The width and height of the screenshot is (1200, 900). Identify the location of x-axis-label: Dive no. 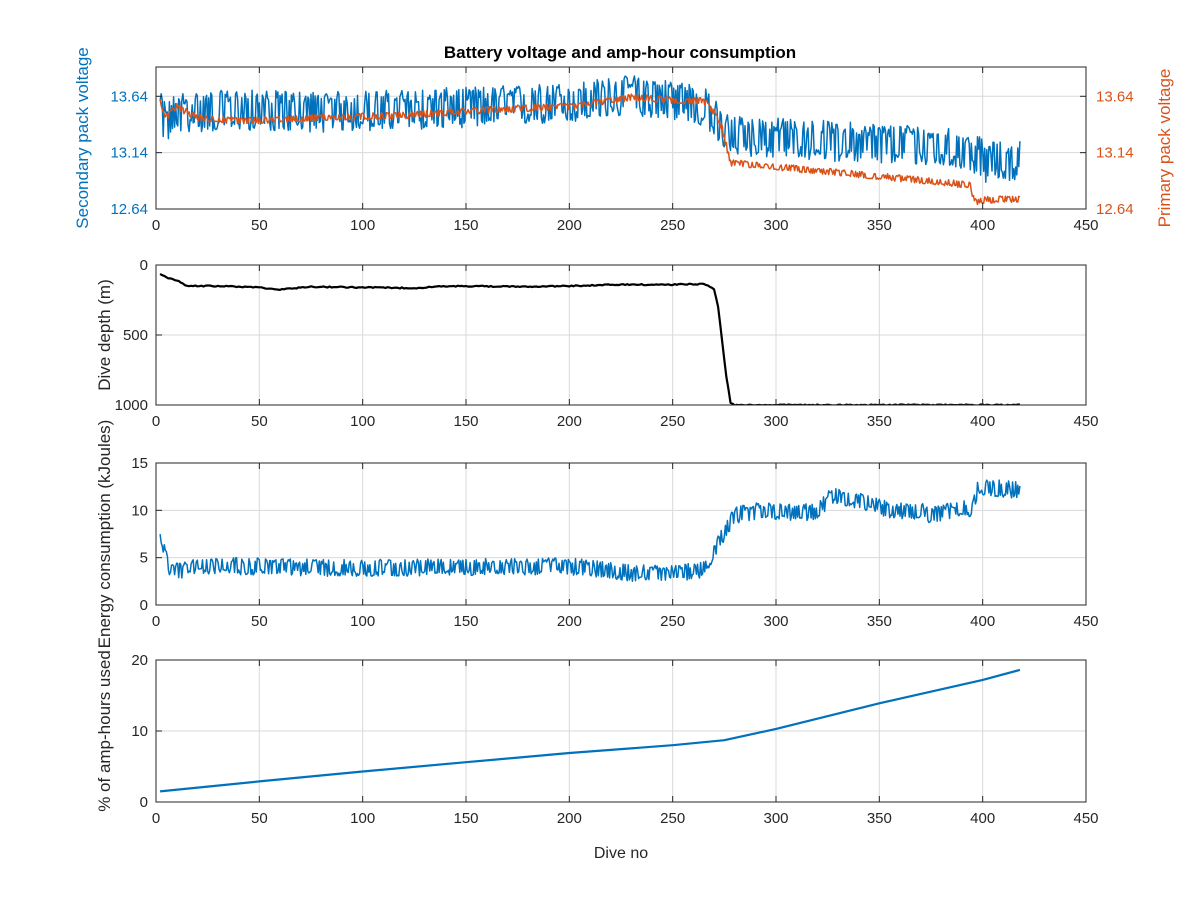
(621, 853).